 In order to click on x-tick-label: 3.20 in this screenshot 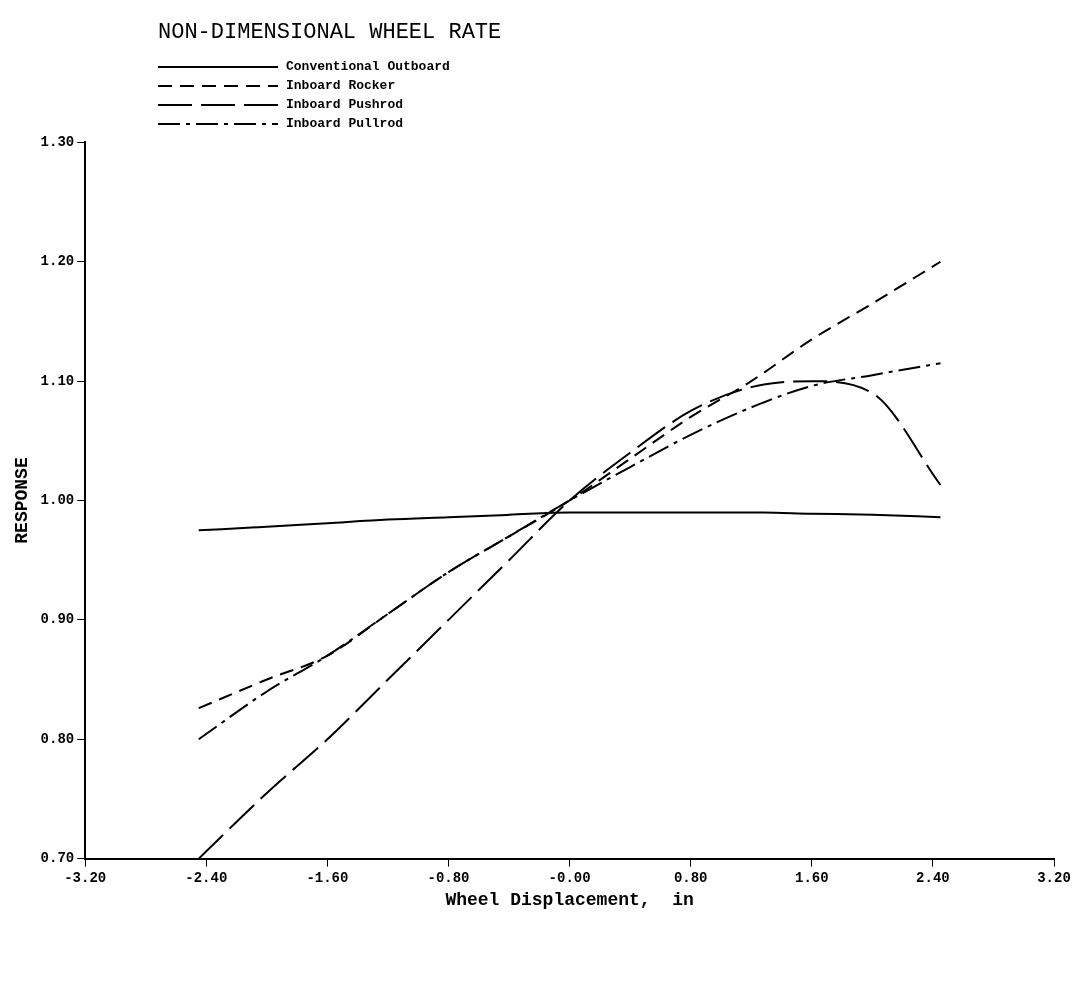, I will do `click(1054, 877)`.